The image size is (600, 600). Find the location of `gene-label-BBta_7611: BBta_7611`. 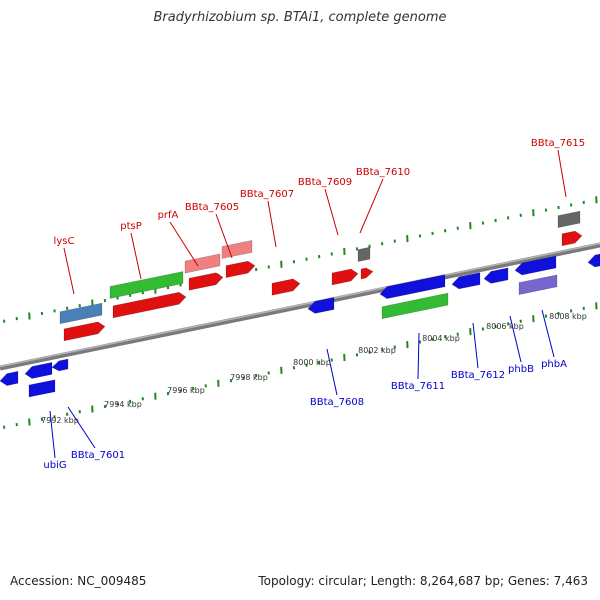

gene-label-BBta_7611: BBta_7611 is located at coordinates (418, 386).